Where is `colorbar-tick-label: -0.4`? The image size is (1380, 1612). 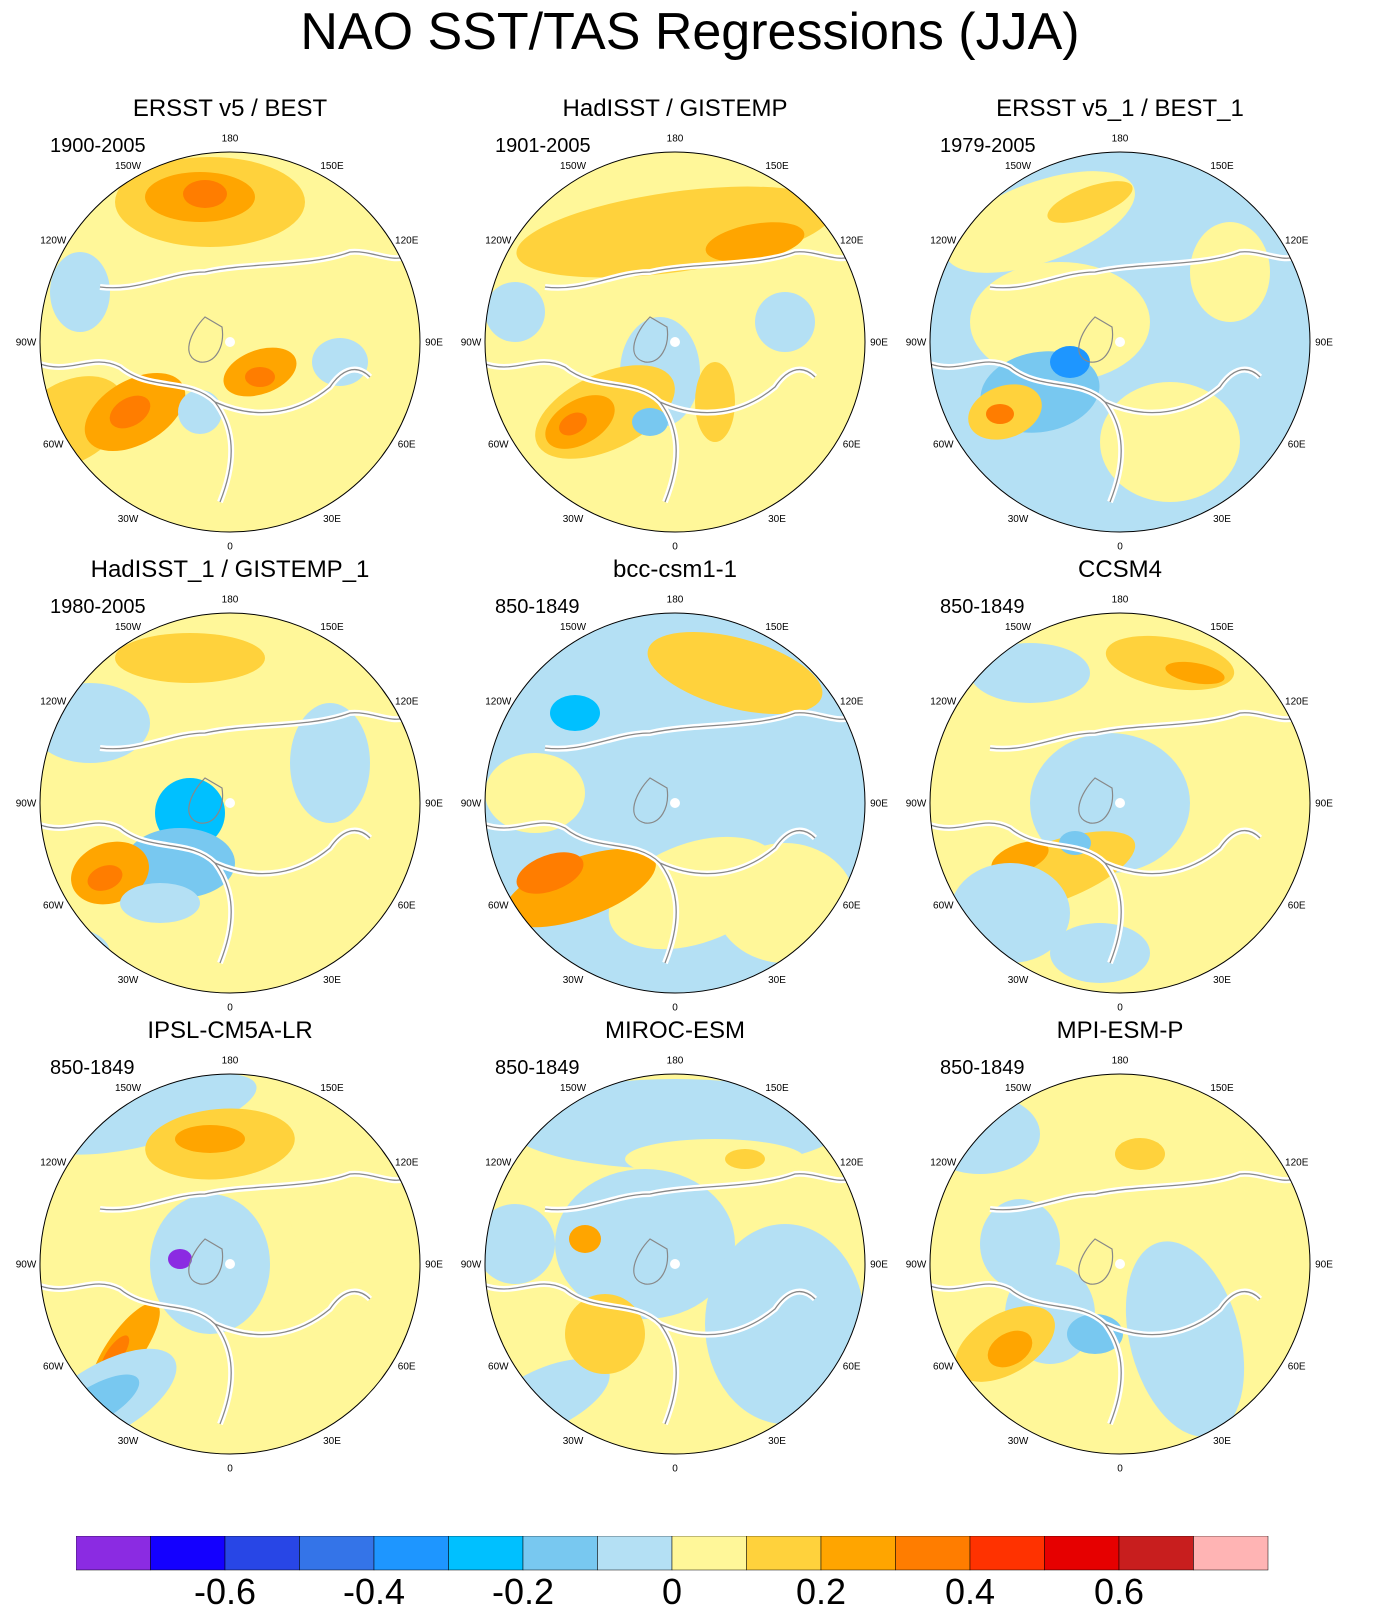 colorbar-tick-label: -0.4 is located at coordinates (374, 1591).